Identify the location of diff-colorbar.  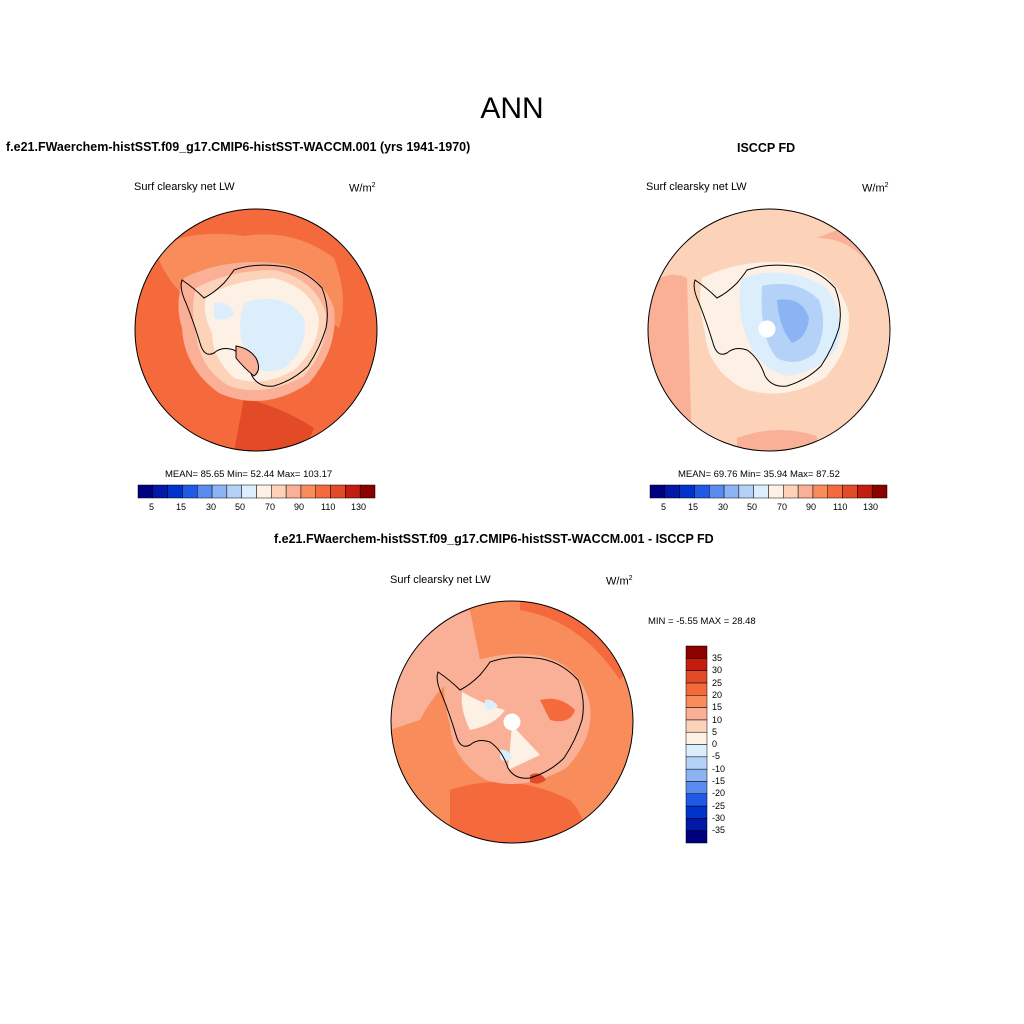
(696, 744).